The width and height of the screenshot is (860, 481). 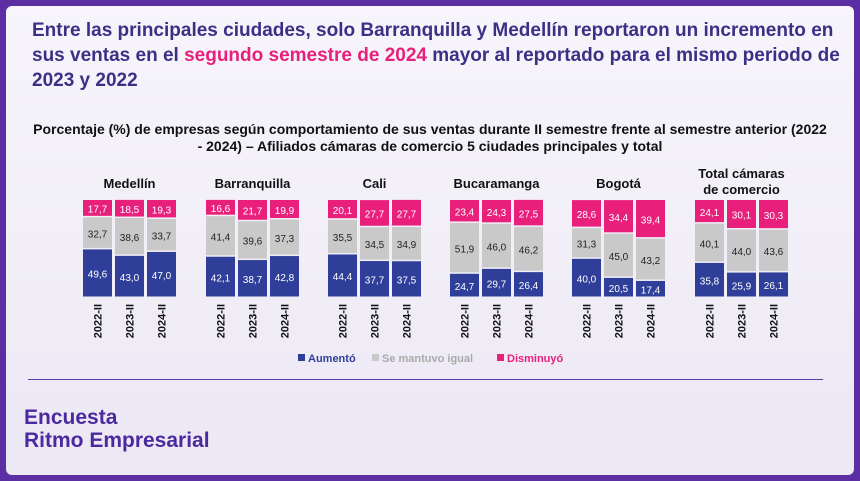 I want to click on bar-barranquilla-2024-ii-disminuyo, so click(x=284, y=209).